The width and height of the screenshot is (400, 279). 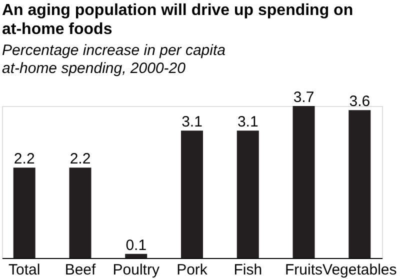 What do you see at coordinates (359, 101) in the screenshot?
I see `data-label: 3.6` at bounding box center [359, 101].